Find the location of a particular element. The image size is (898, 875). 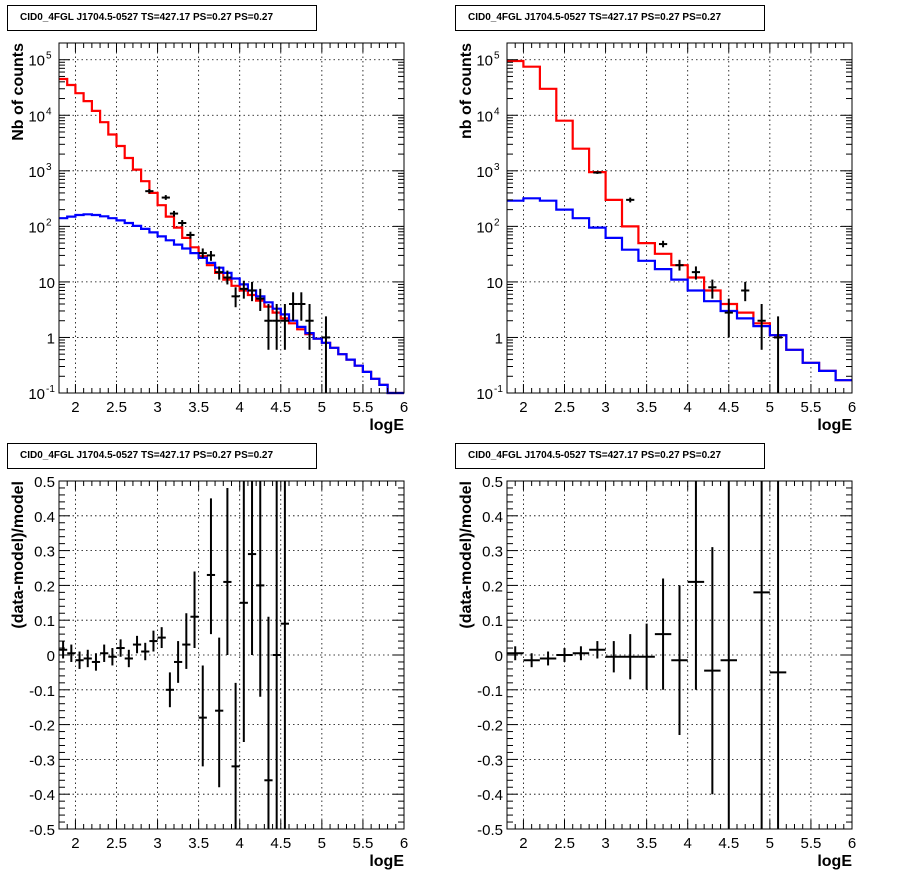

y-tick-label: 1 is located at coordinates (51, 338).